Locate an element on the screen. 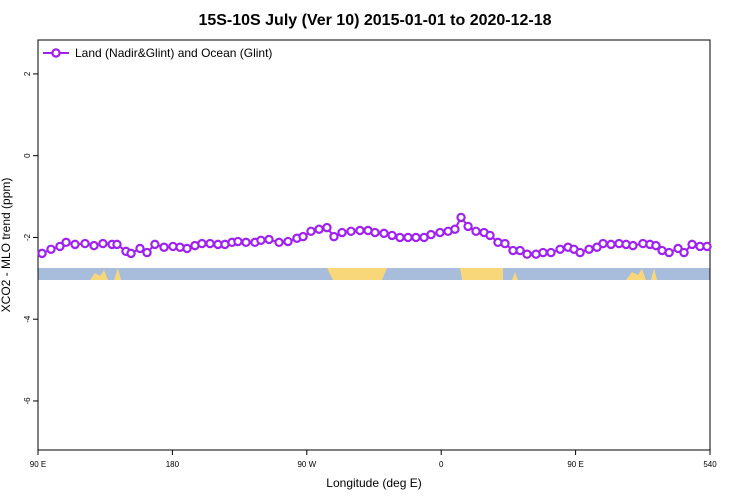  x-tick-label: 0 is located at coordinates (441, 464).